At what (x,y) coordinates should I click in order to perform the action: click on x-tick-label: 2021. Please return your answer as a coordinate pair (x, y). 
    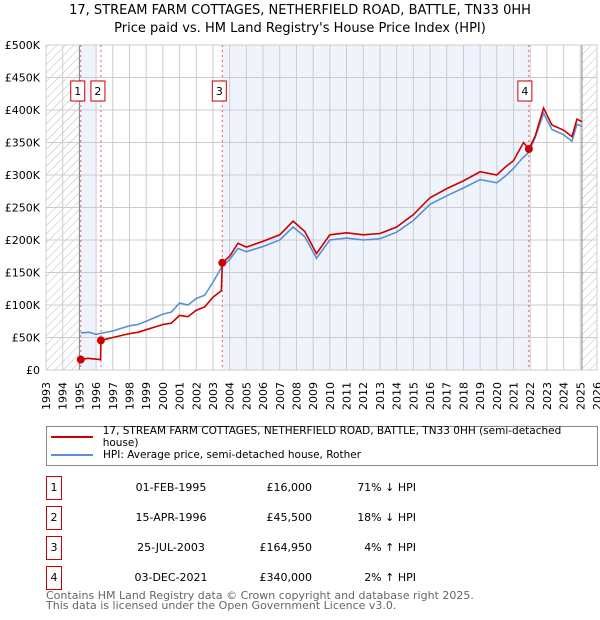
    Looking at the image, I should click on (514, 396).